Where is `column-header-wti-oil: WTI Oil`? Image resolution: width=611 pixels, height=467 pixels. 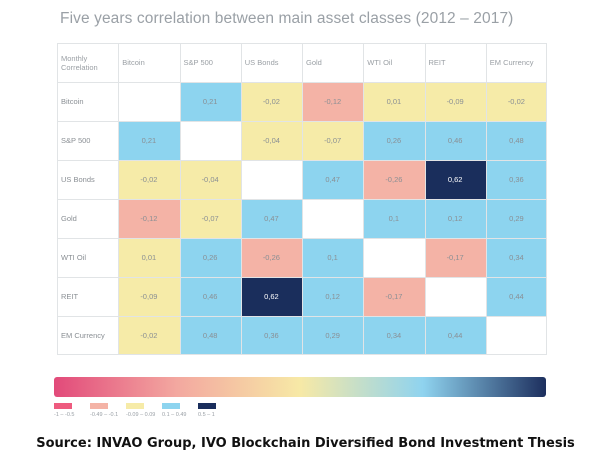 column-header-wti-oil: WTI Oil is located at coordinates (380, 62).